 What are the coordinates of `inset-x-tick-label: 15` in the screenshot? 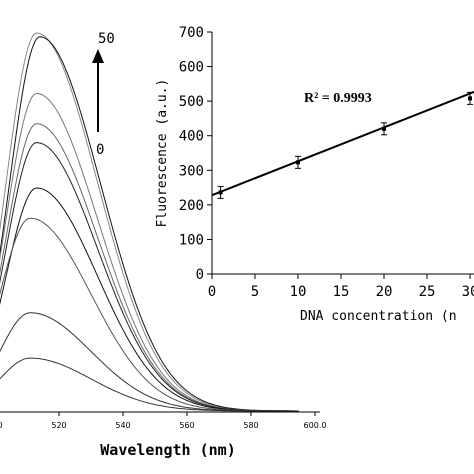 It's located at (341, 292).